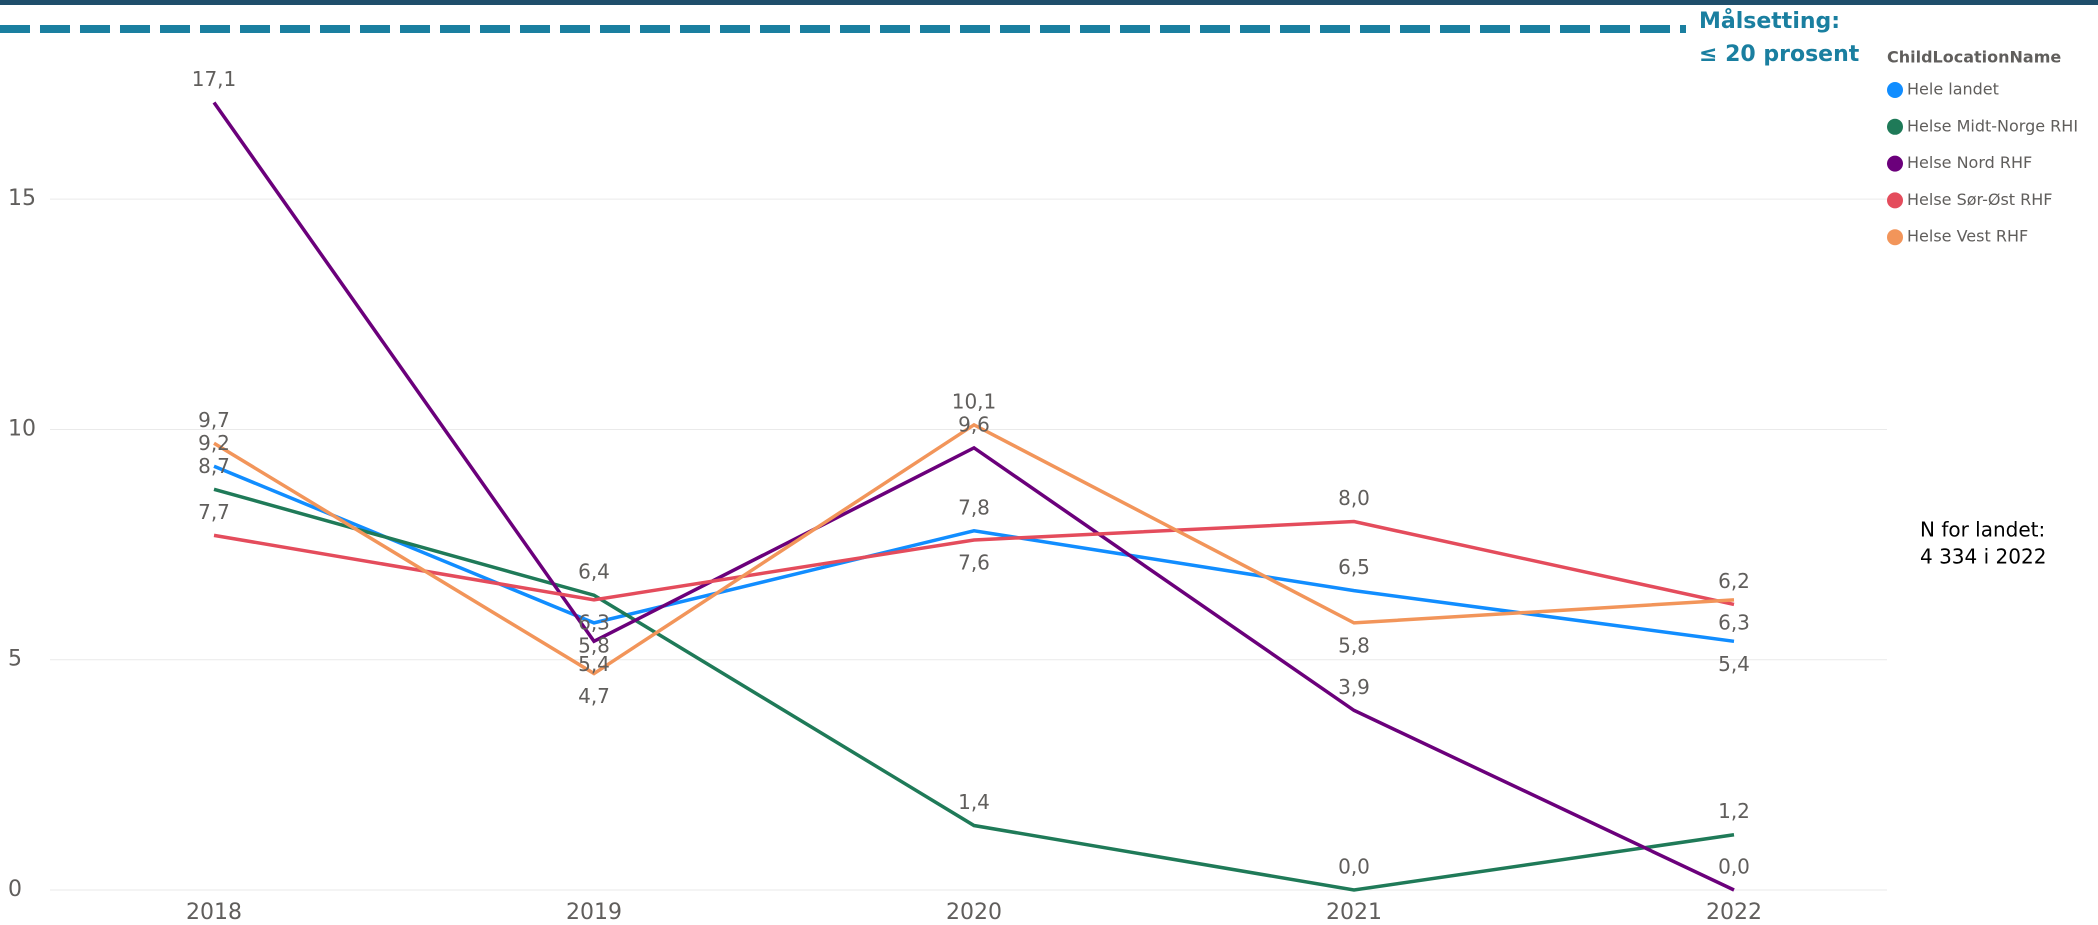  Describe the element at coordinates (1953, 89) in the screenshot. I see `legend-label: Hele landet` at that location.